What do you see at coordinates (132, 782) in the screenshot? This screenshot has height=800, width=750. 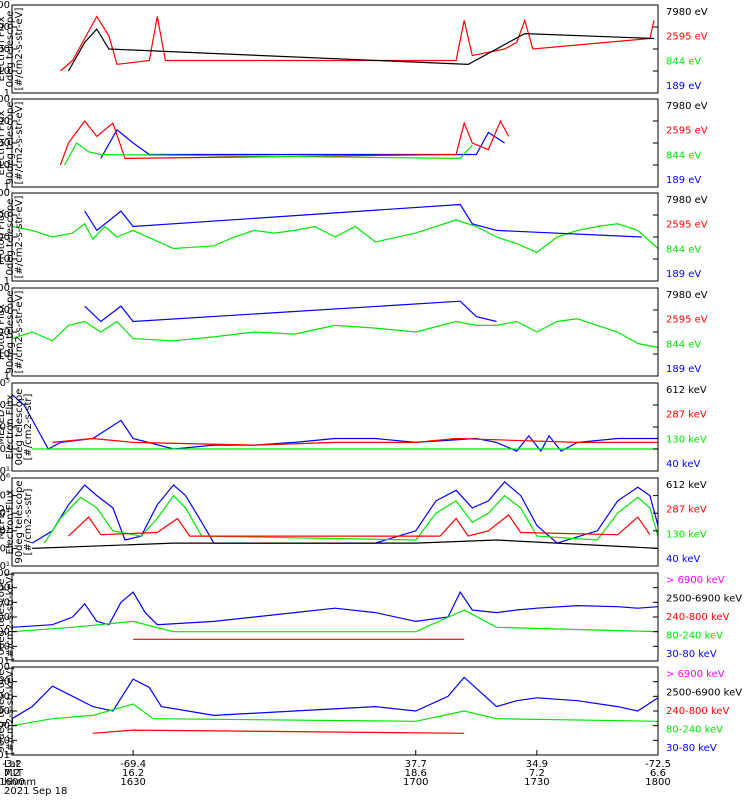 I see `footer-value: 1630` at bounding box center [132, 782].